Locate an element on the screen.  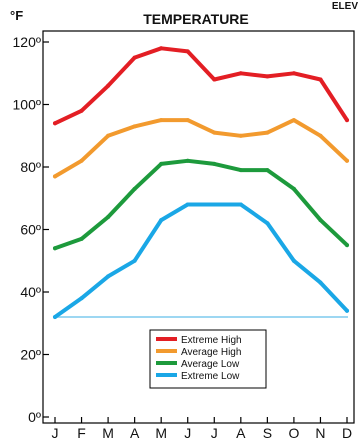
legend-label: Extreme High is located at coordinates (211, 340).